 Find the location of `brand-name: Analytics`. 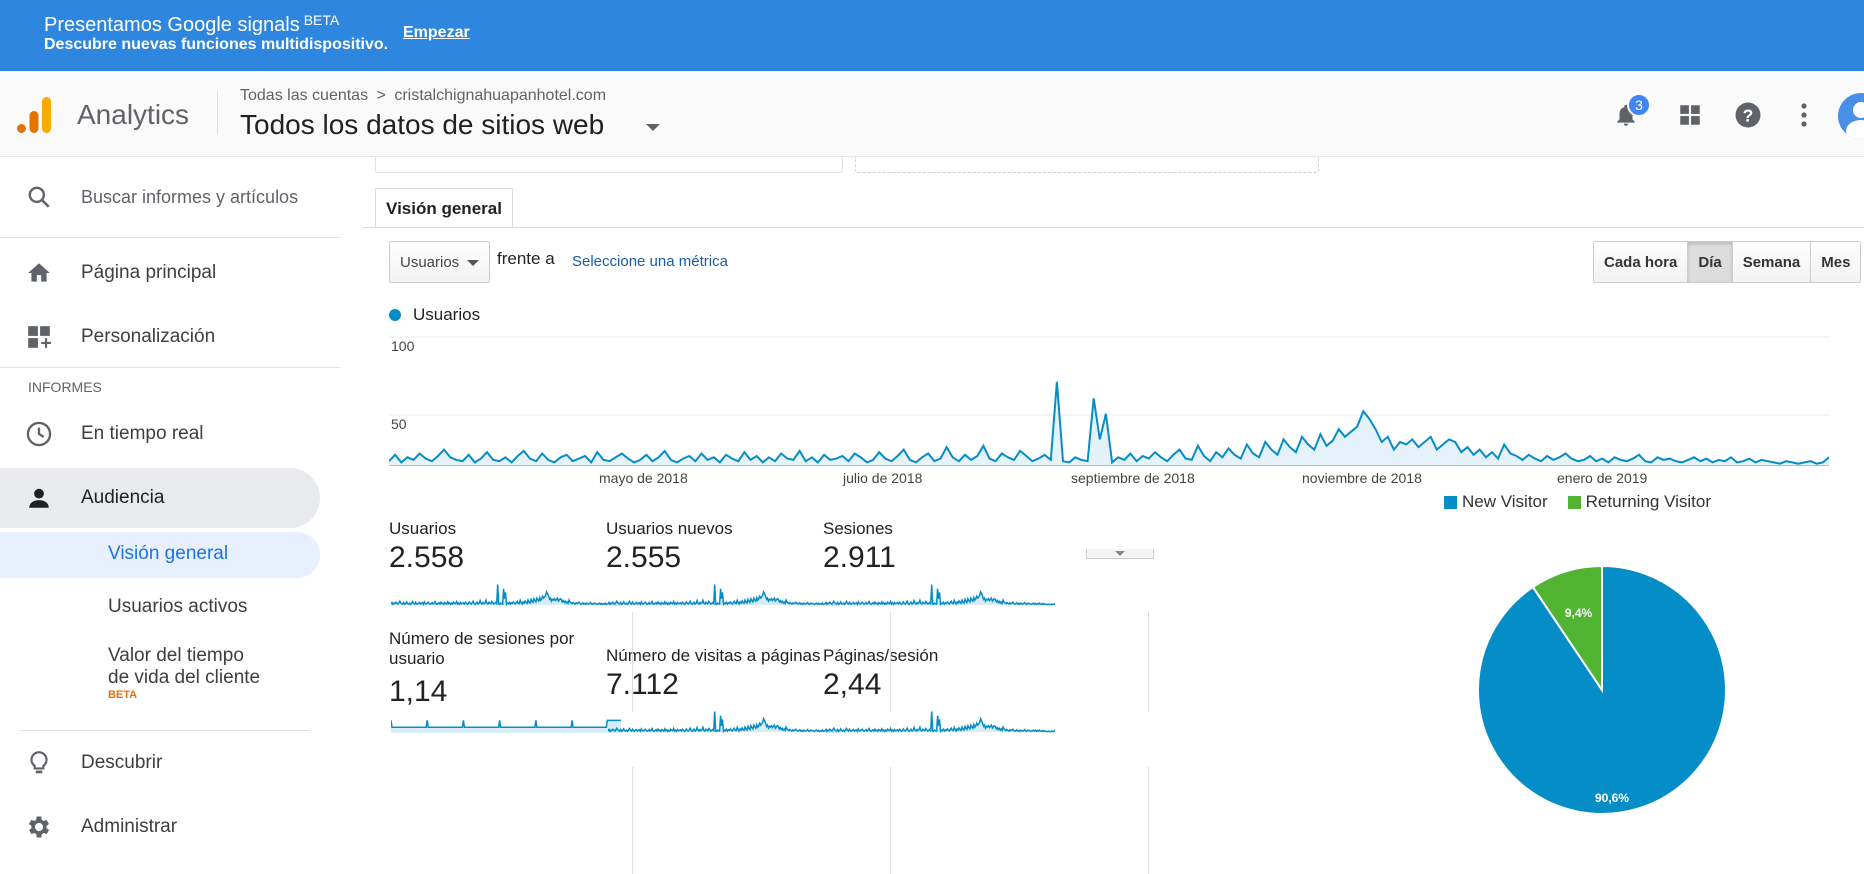

brand-name: Analytics is located at coordinates (133, 114).